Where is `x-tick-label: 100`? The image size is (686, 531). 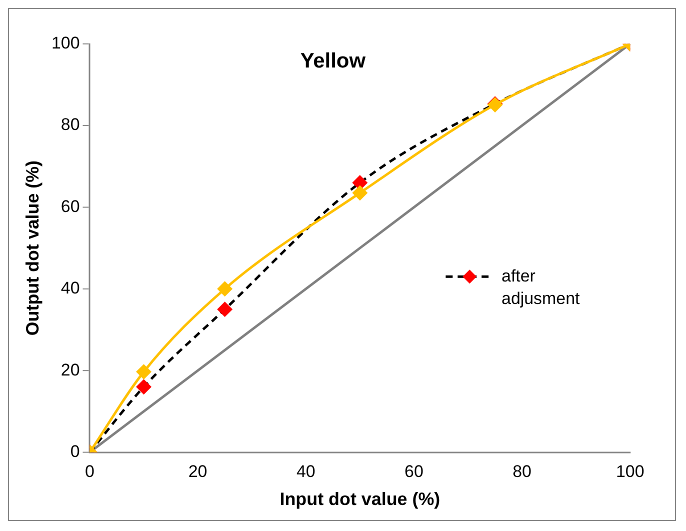
x-tick-label: 100 is located at coordinates (630, 472).